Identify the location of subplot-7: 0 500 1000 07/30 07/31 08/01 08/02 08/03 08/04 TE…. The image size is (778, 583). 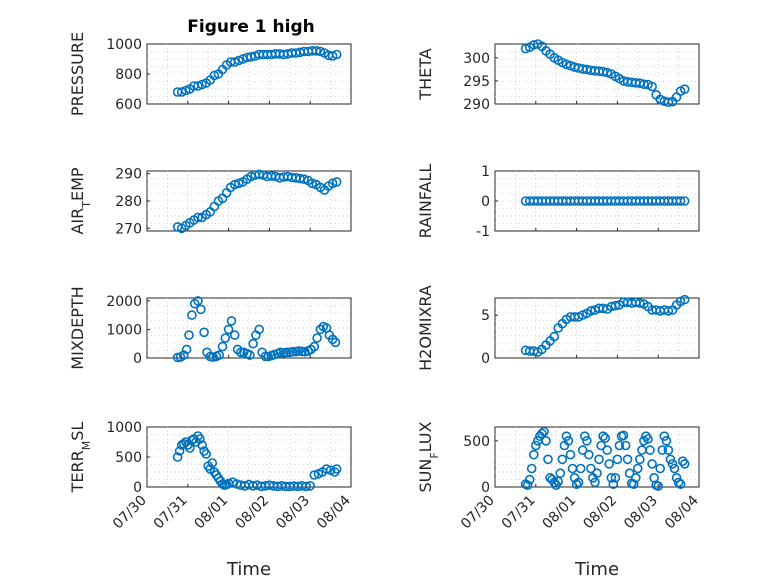
(211, 500).